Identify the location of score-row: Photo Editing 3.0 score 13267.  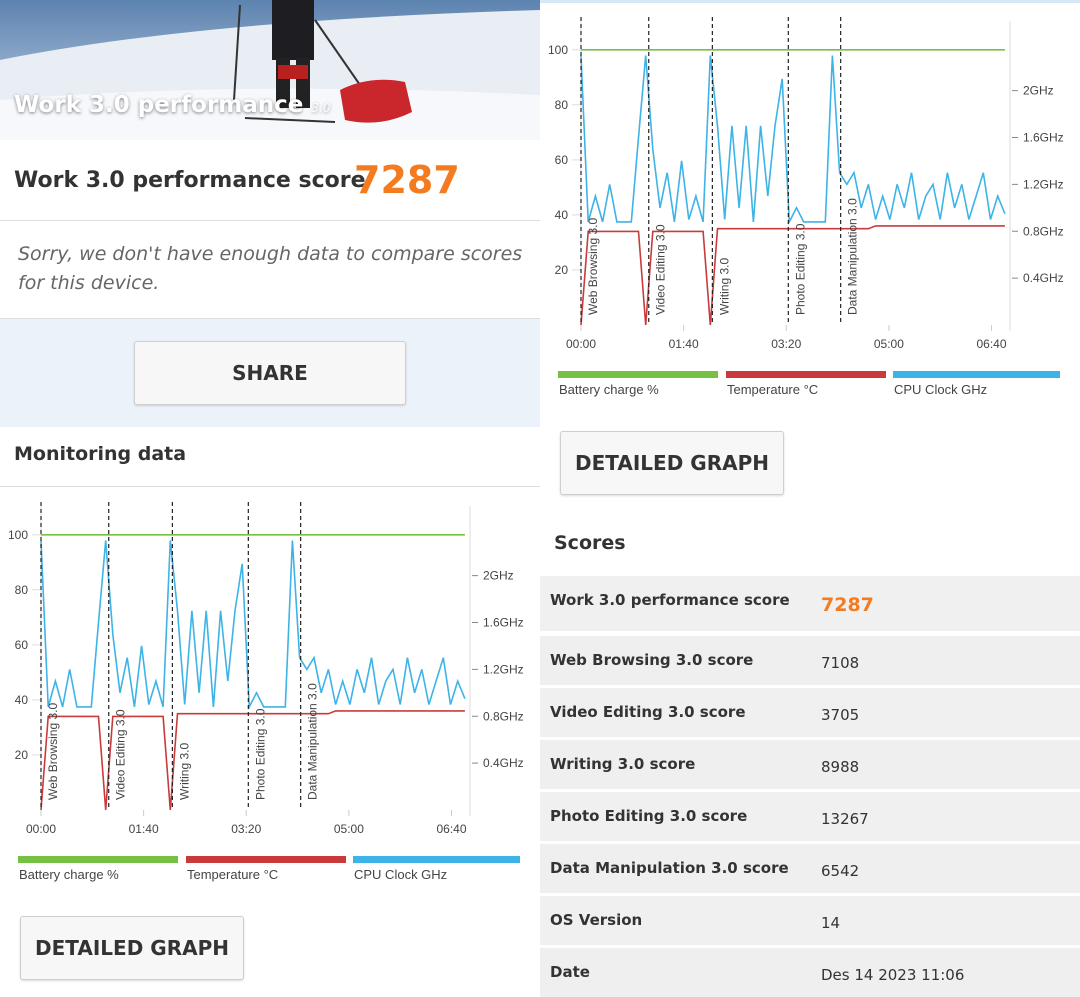
(810, 816).